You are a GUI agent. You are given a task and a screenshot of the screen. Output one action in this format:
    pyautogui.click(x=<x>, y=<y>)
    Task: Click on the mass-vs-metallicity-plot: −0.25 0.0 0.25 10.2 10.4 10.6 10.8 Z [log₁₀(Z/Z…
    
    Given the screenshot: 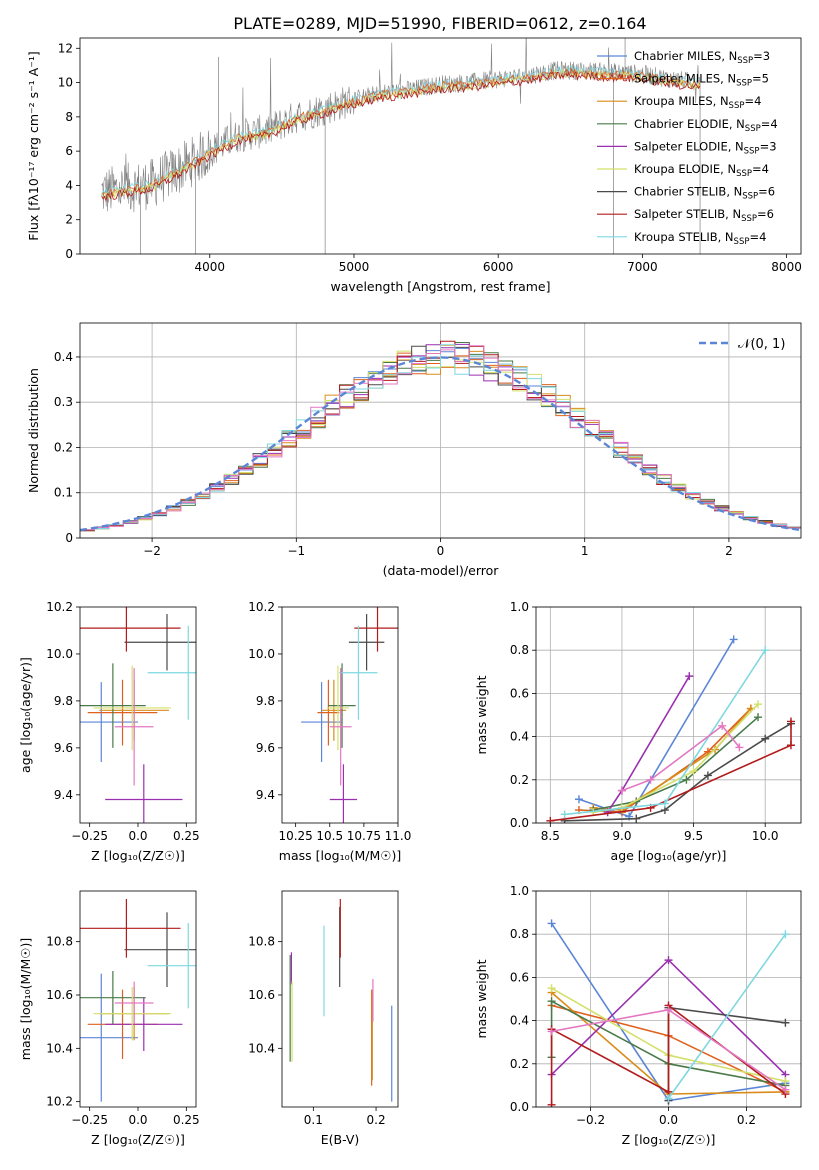 What is the action you would take?
    pyautogui.click(x=109, y=1018)
    